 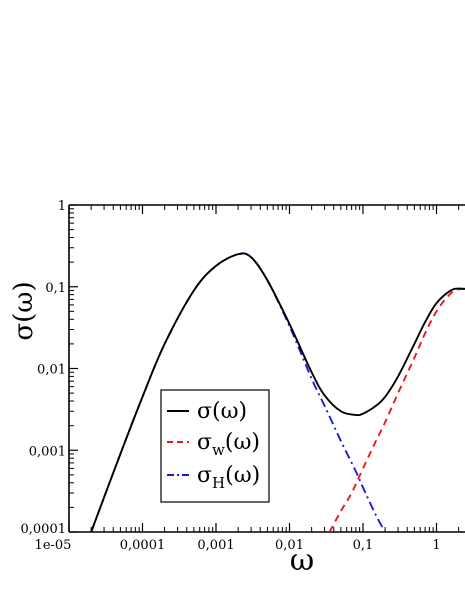 I want to click on y-tick-label: 0,1, so click(x=55, y=288).